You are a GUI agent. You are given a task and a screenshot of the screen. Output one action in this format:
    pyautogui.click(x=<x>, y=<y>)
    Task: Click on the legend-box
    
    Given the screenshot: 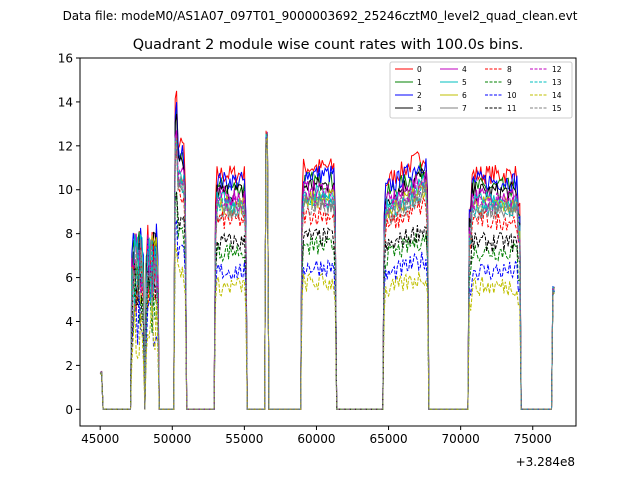 What is the action you would take?
    pyautogui.click(x=481, y=90)
    